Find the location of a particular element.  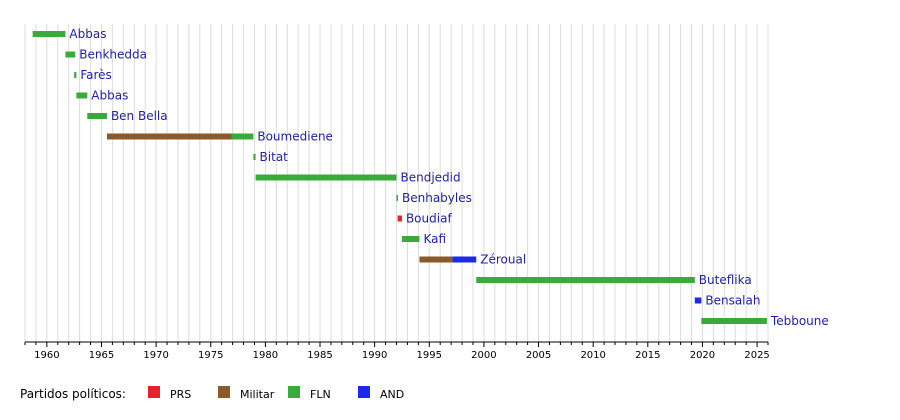

legend-label: PRS is located at coordinates (180, 394).